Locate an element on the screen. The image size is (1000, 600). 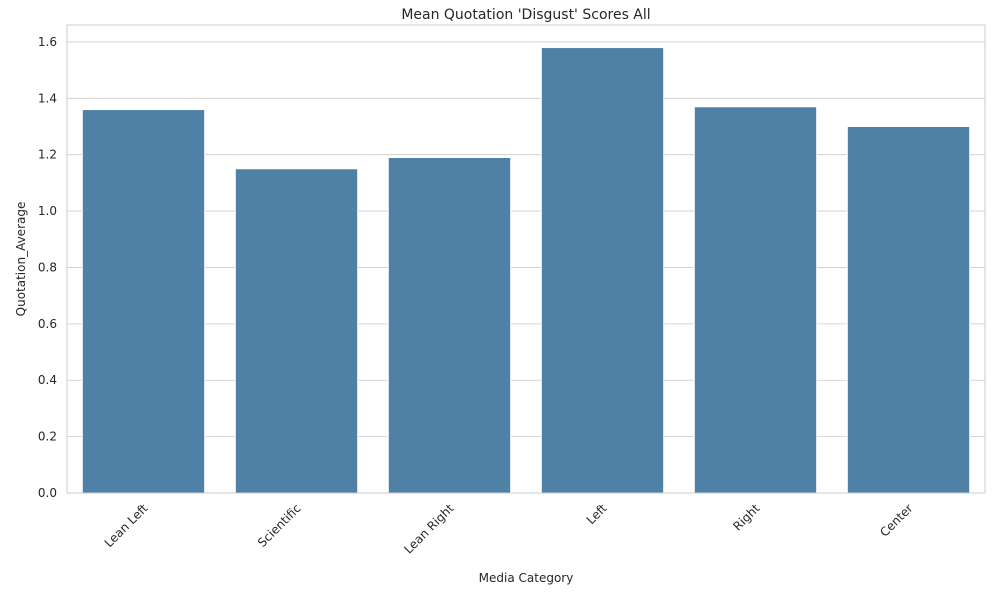
y-tick-label: 1.2 is located at coordinates (47, 155).